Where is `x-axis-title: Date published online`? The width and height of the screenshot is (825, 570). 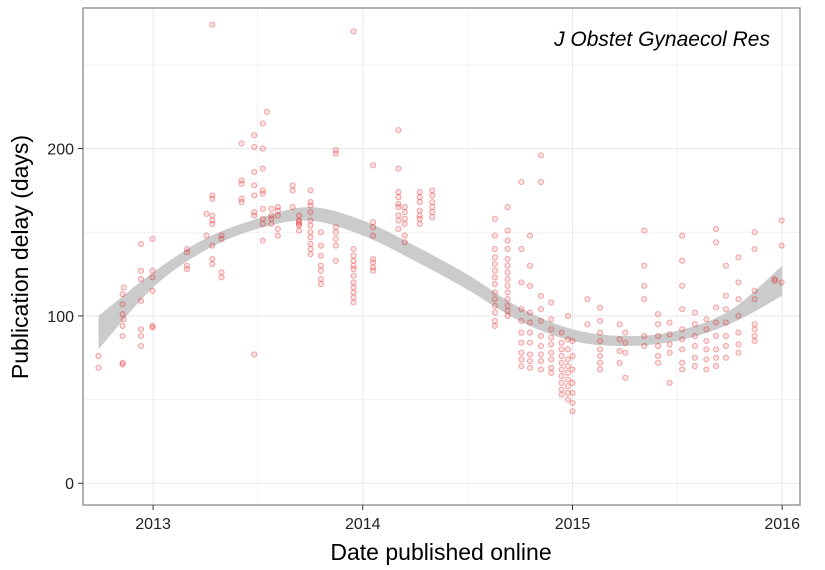
x-axis-title: Date published online is located at coordinates (440, 552).